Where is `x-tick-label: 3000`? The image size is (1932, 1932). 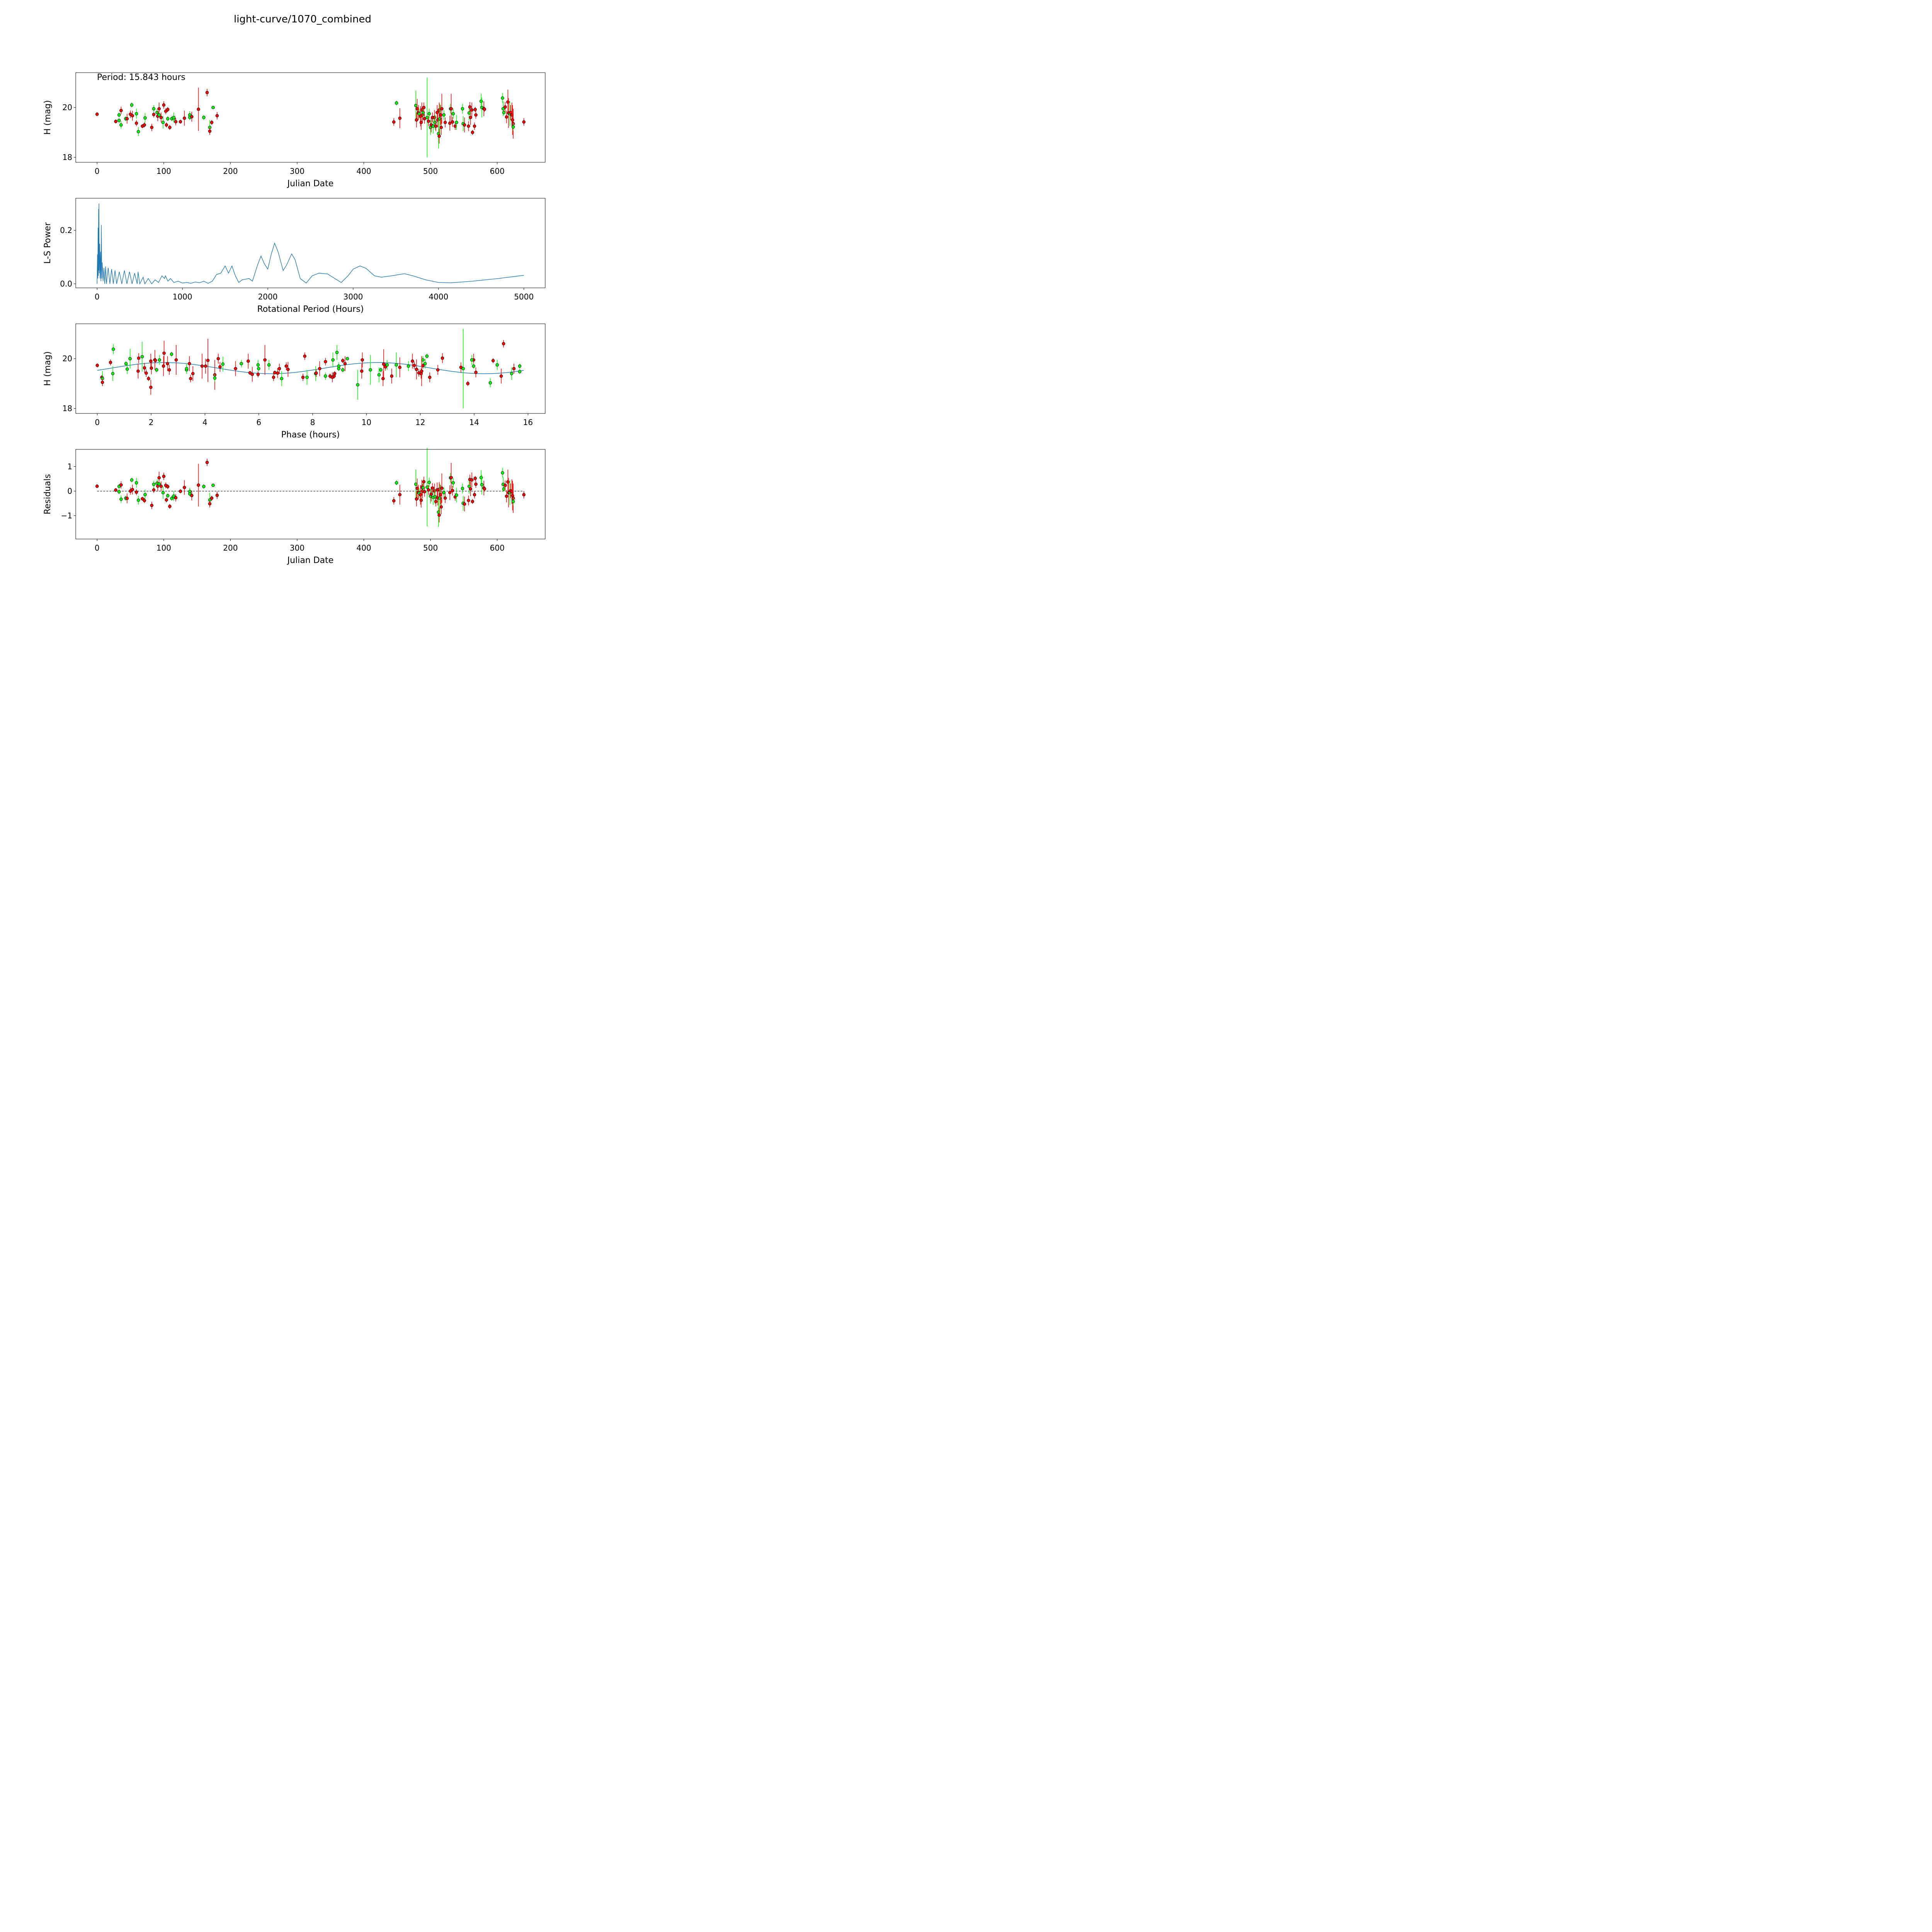
x-tick-label: 3000 is located at coordinates (353, 296).